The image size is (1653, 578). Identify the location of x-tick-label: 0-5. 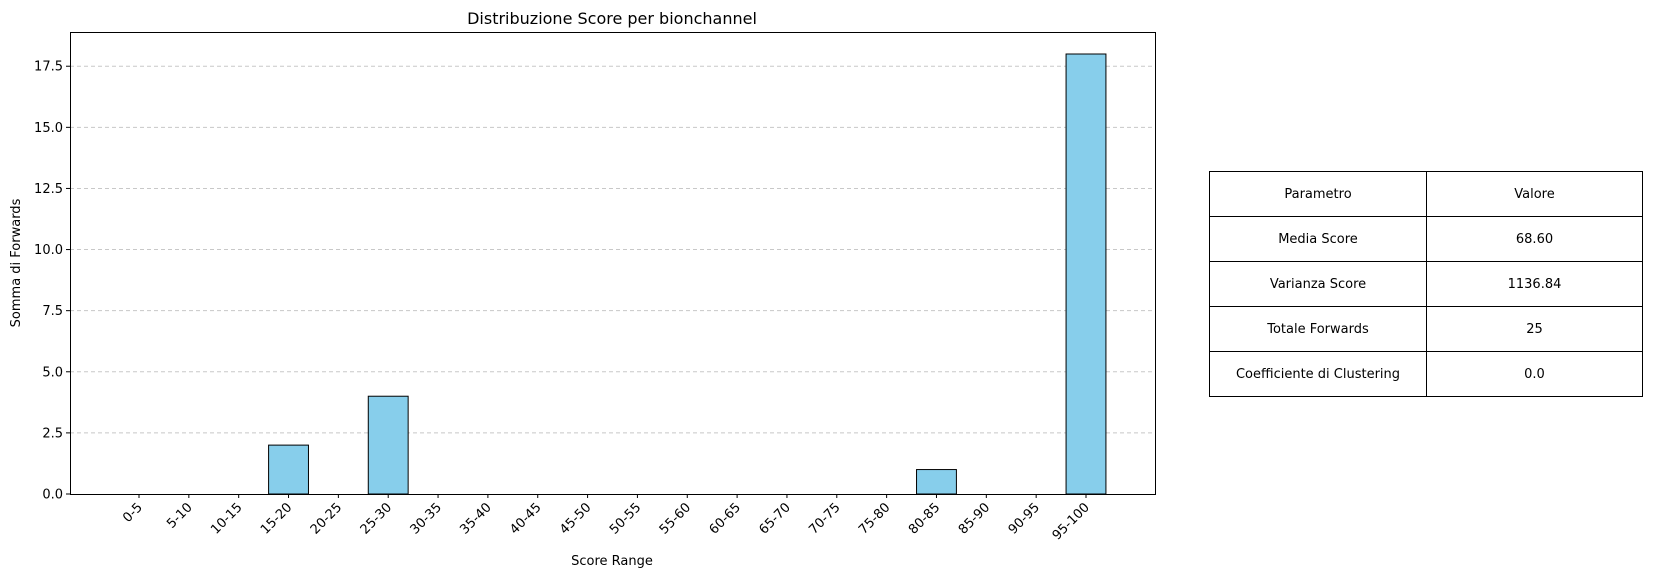
(133, 513).